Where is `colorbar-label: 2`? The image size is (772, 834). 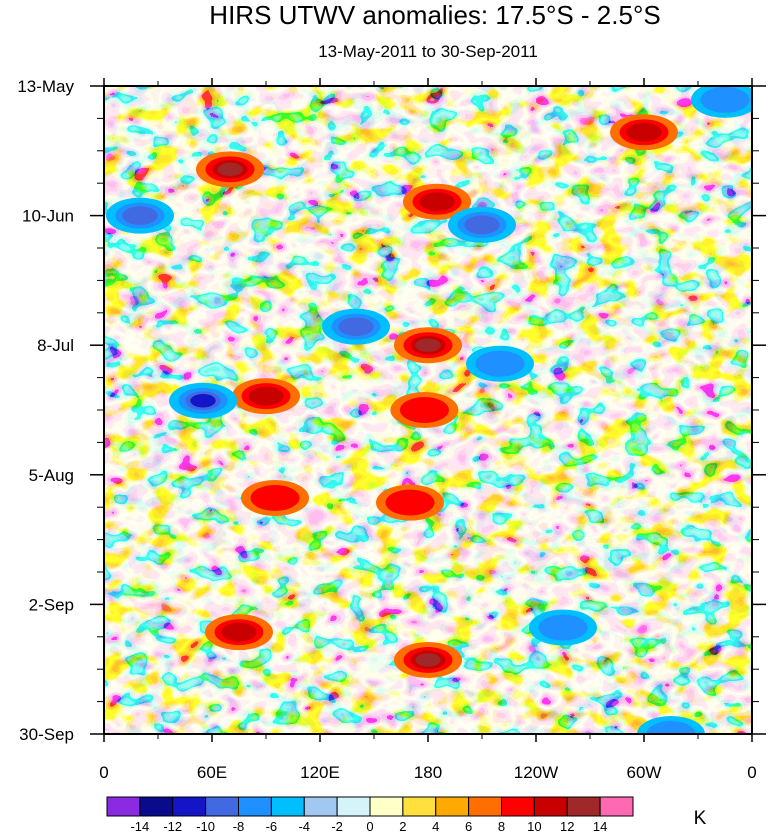 colorbar-label: 2 is located at coordinates (402, 826).